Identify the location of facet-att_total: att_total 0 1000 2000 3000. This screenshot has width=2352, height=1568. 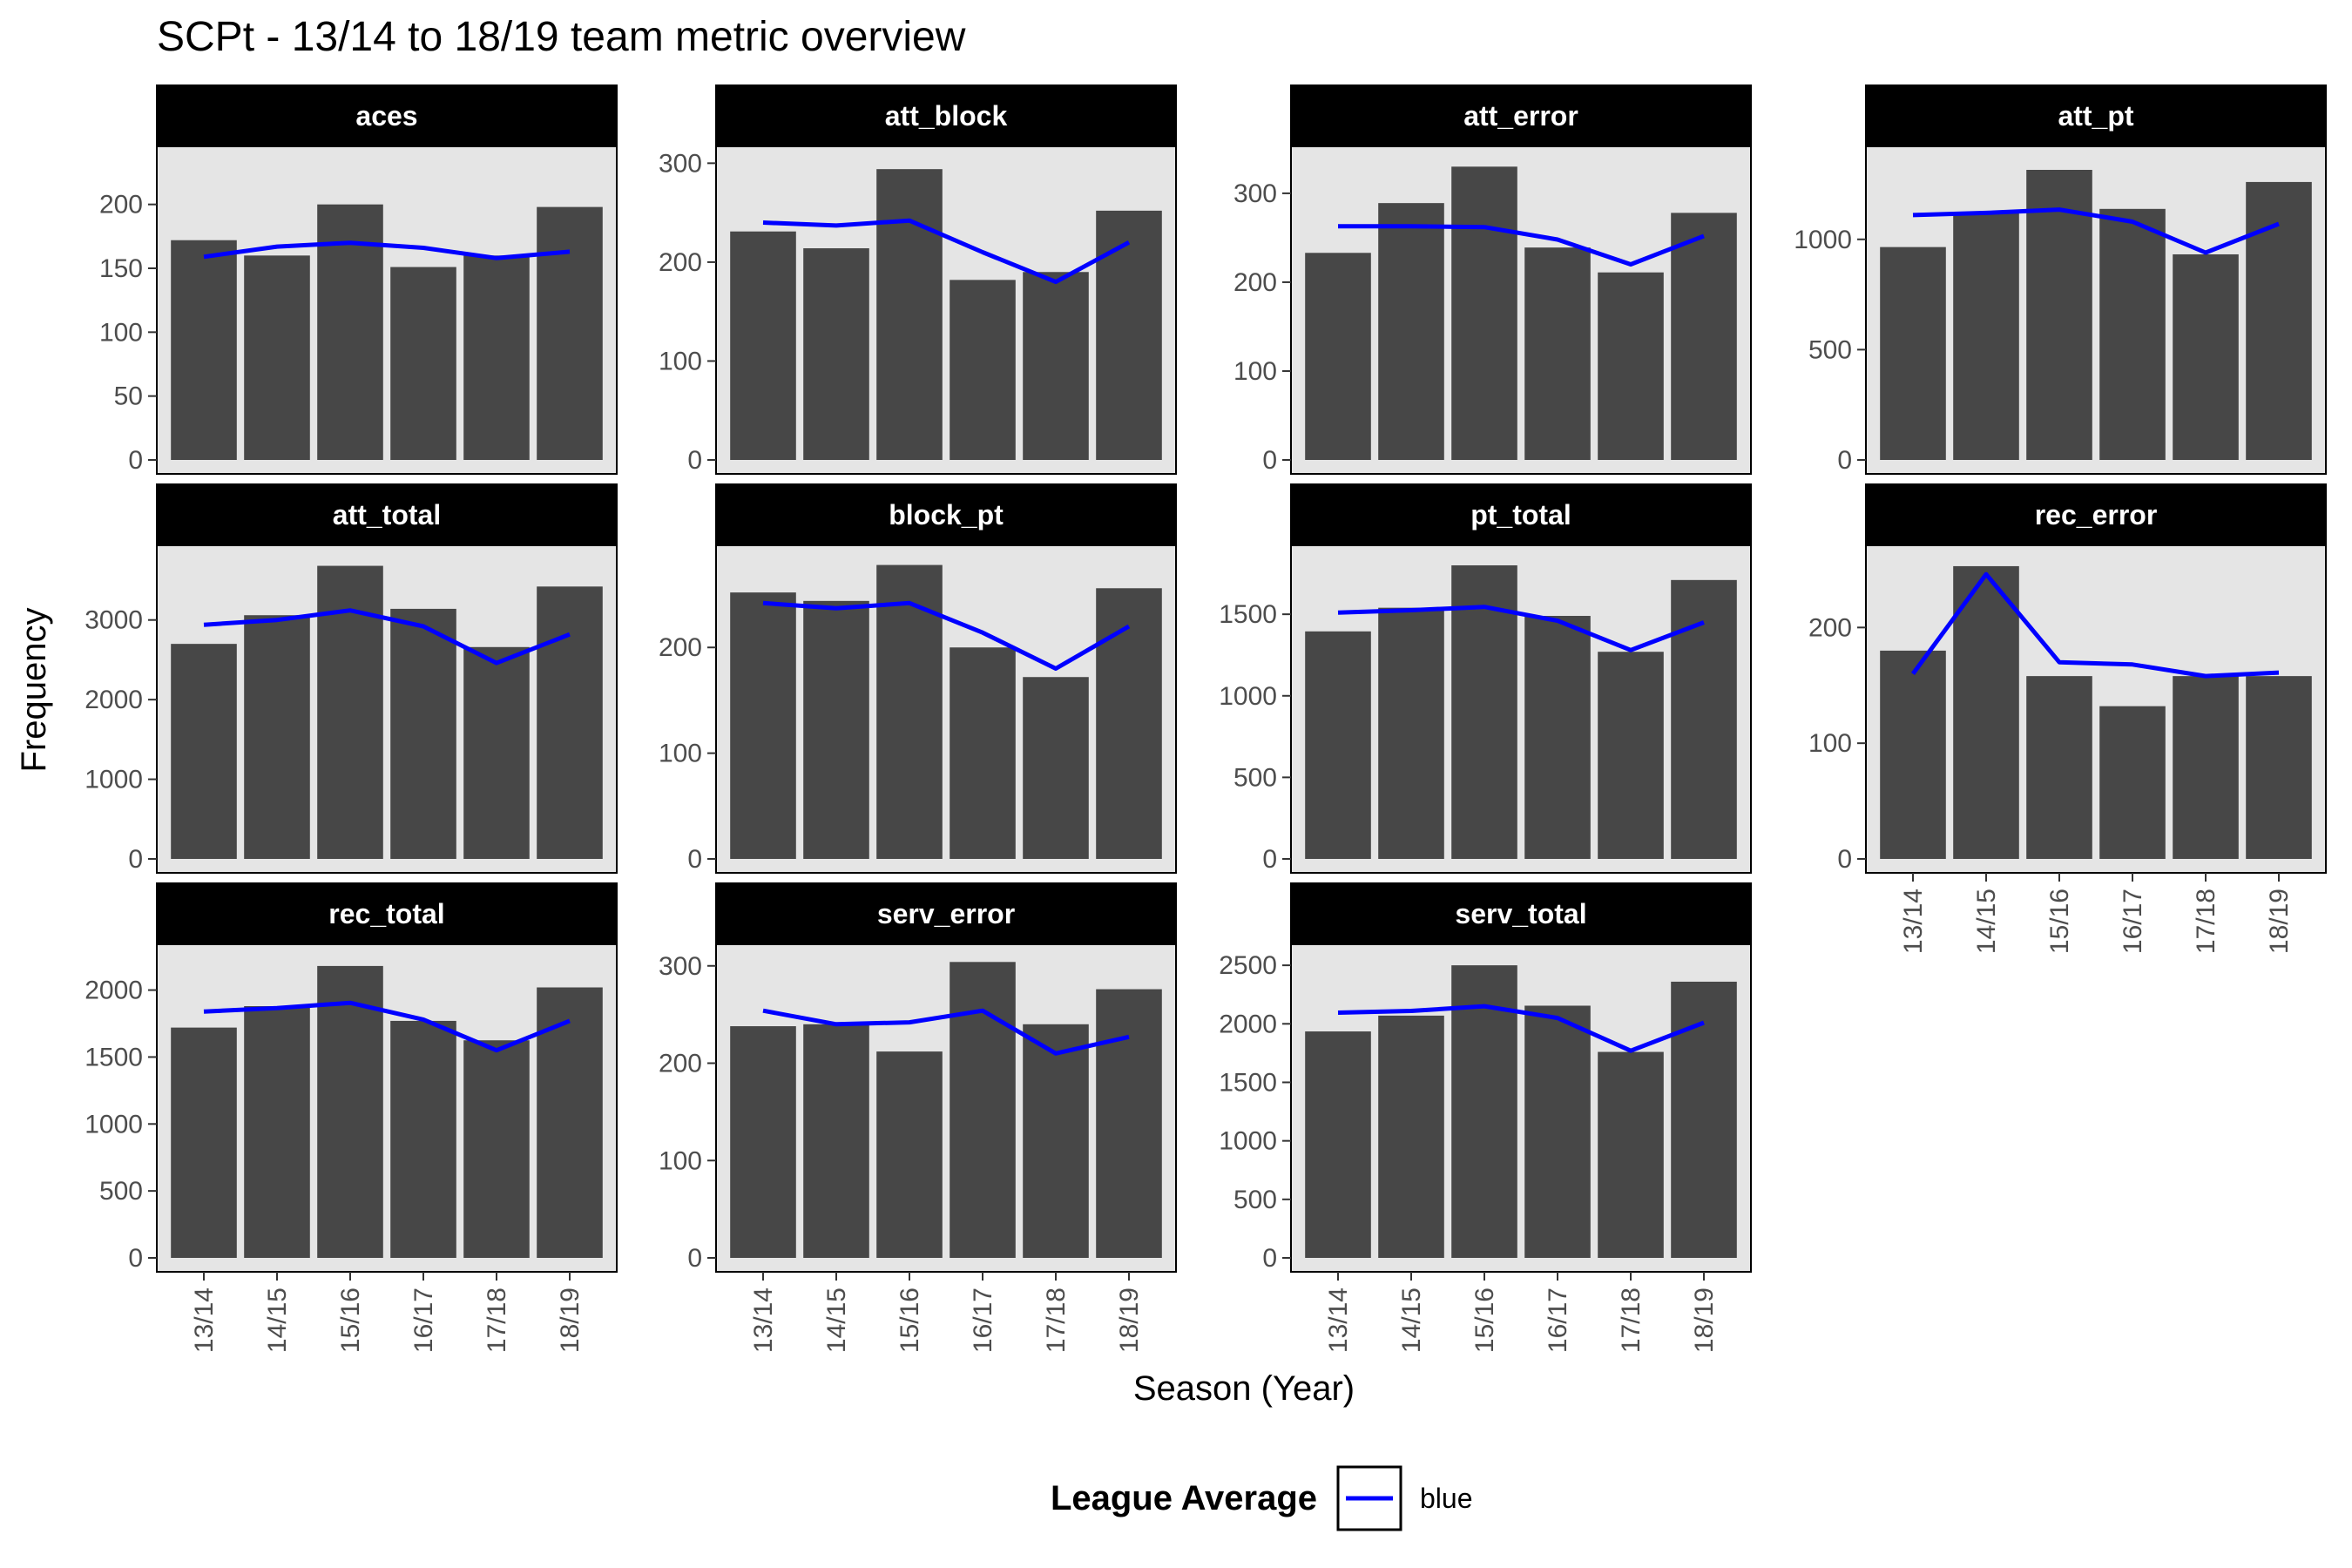
(351, 678).